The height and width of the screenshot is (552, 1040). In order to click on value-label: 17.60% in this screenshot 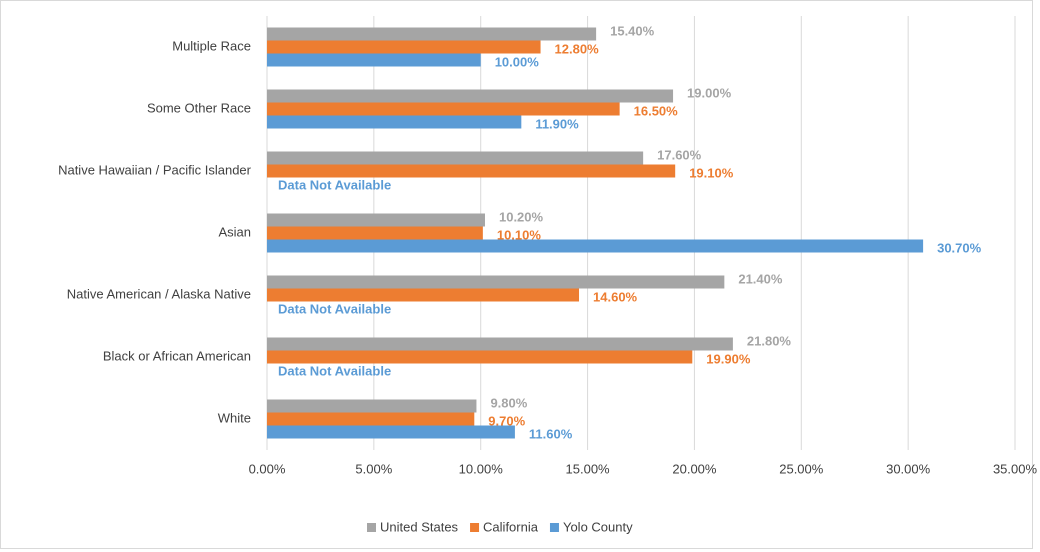, I will do `click(679, 154)`.